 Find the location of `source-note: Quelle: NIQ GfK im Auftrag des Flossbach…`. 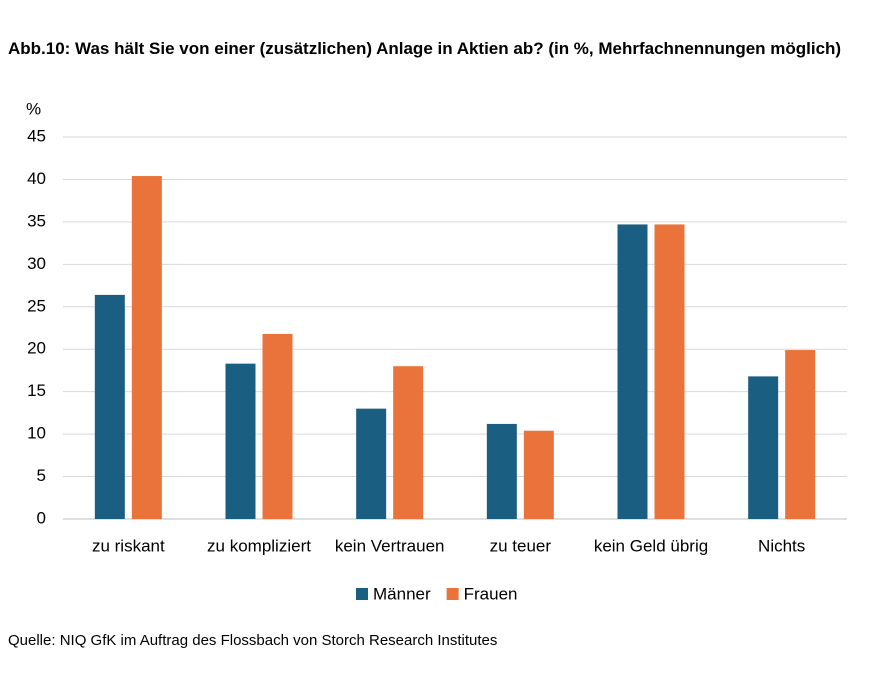

source-note: Quelle: NIQ GfK im Auftrag des Flossbach… is located at coordinates (253, 640).